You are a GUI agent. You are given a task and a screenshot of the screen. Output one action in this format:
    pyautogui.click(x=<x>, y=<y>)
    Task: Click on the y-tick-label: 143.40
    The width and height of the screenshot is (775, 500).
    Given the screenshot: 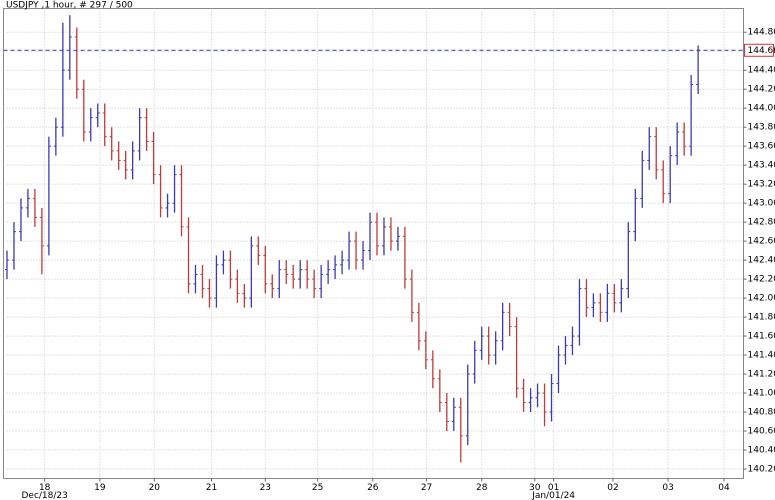 What is the action you would take?
    pyautogui.click(x=761, y=166)
    